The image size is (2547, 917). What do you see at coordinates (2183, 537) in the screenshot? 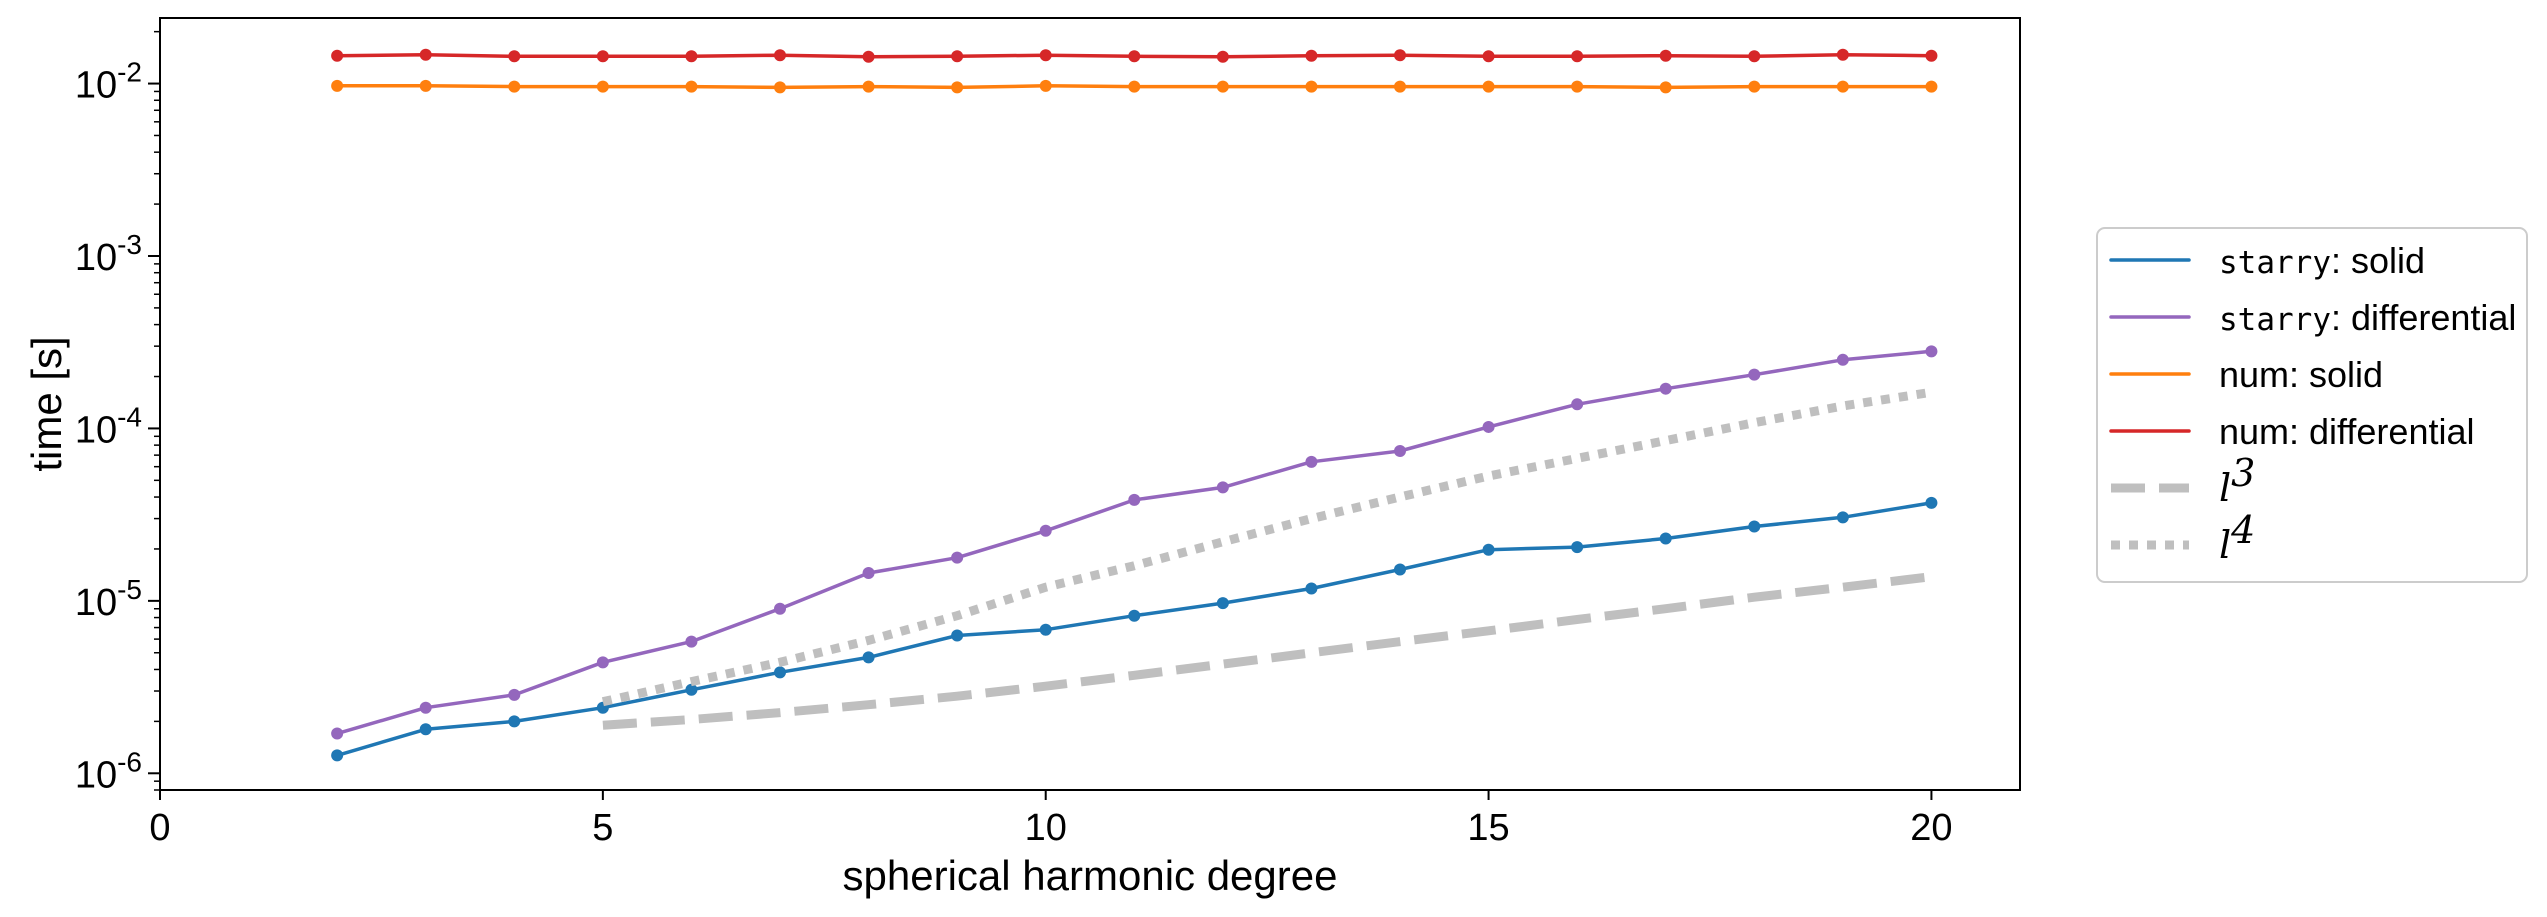
I see `legend-item-l4: l4` at bounding box center [2183, 537].